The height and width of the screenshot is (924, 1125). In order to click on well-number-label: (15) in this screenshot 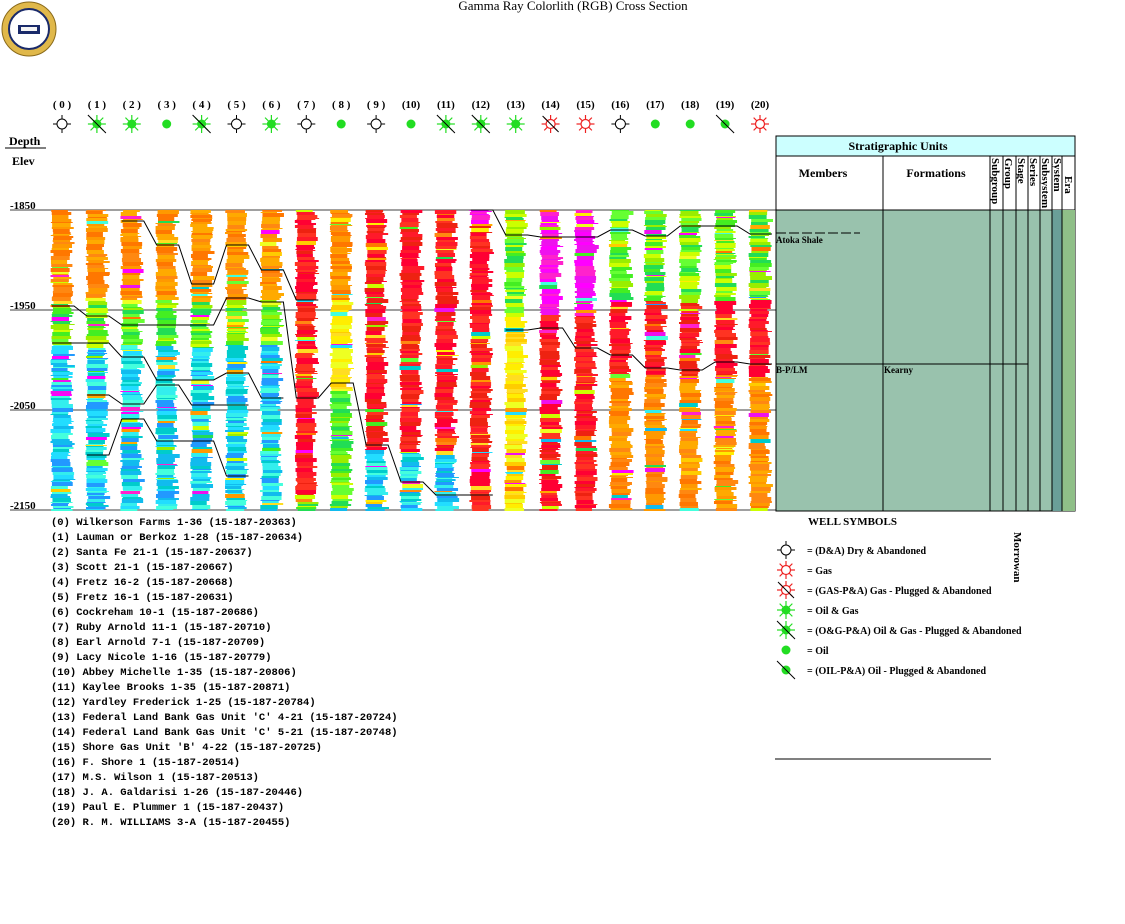, I will do `click(585, 105)`.